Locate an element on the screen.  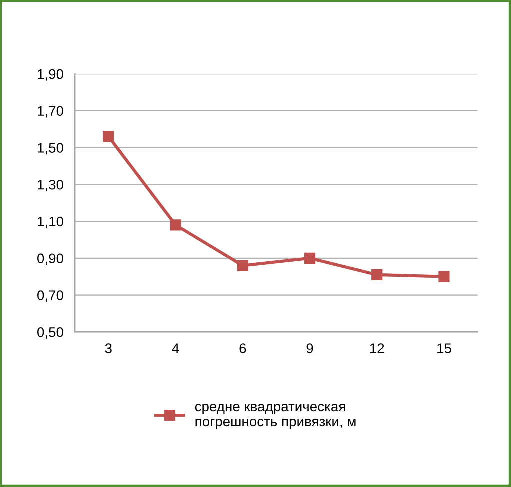
x-tick-label: 6 is located at coordinates (243, 349).